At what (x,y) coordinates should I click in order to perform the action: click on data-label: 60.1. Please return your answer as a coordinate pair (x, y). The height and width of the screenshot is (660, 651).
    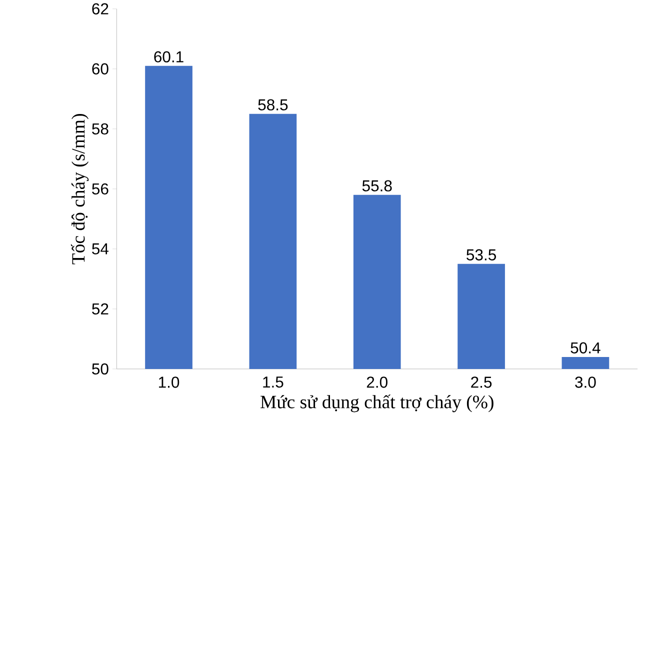
    Looking at the image, I should click on (169, 56).